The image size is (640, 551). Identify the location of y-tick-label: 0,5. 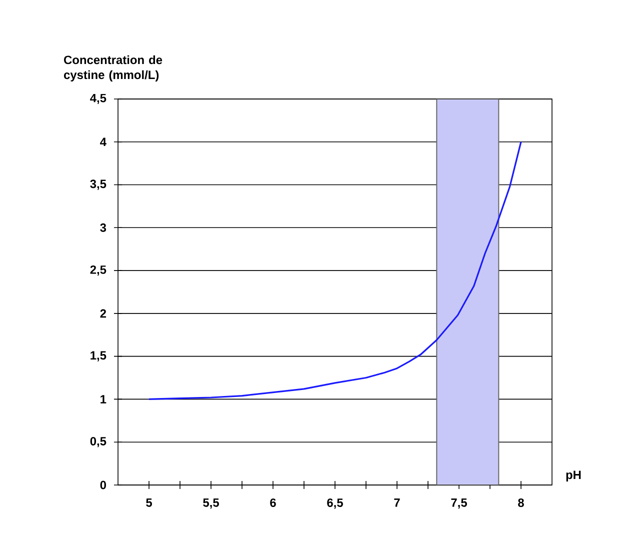
(98, 442).